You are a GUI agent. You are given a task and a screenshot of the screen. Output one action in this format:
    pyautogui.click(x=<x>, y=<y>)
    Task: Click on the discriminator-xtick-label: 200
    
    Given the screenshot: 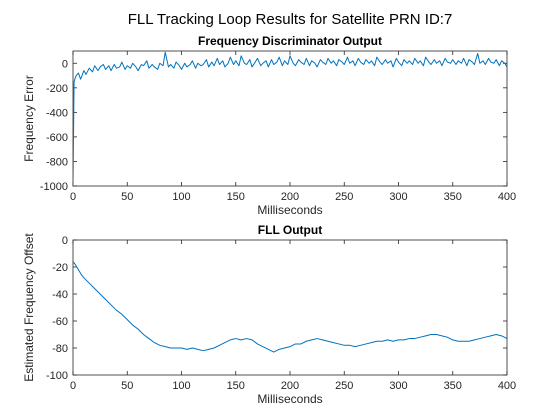 What is the action you would take?
    pyautogui.click(x=290, y=197)
    